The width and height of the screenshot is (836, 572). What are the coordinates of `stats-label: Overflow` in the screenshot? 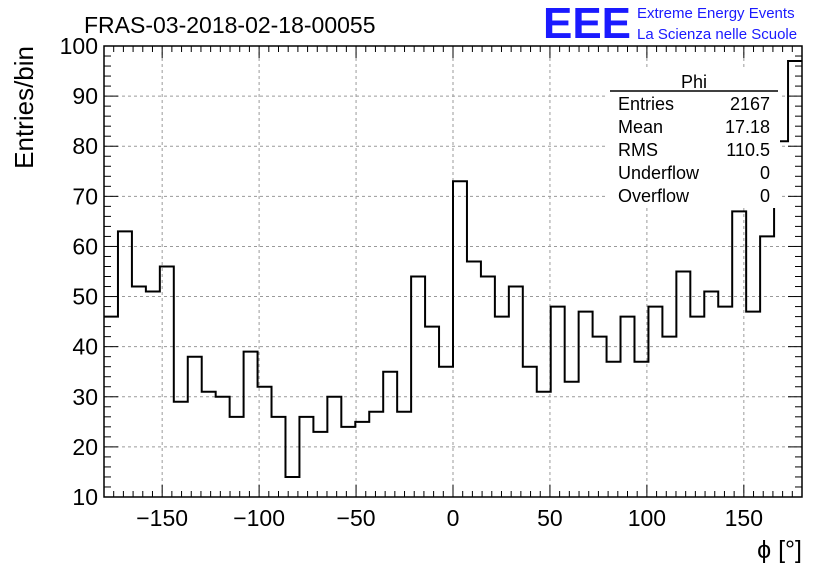 It's located at (654, 196).